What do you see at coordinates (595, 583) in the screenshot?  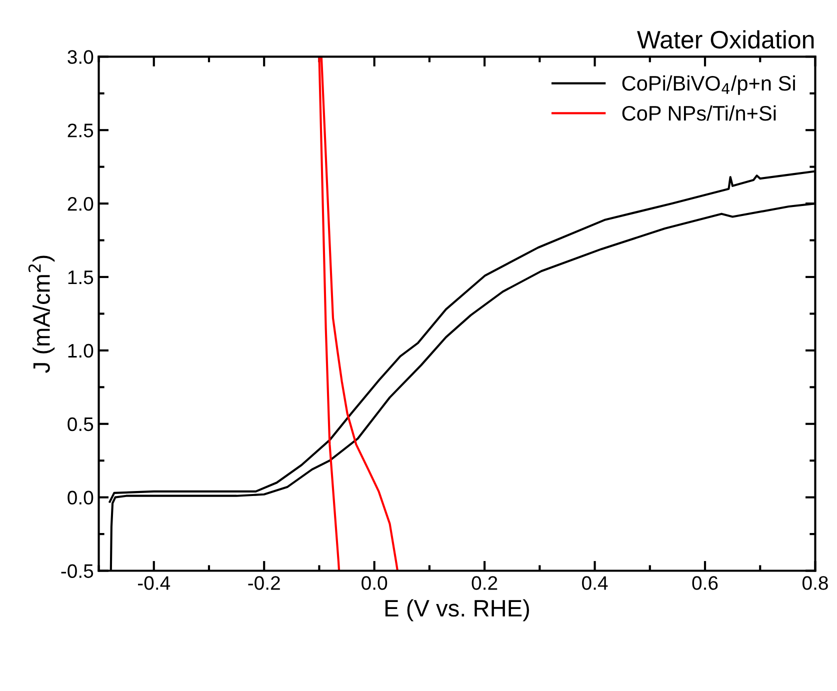 I see `x-tick-label: 0.4` at bounding box center [595, 583].